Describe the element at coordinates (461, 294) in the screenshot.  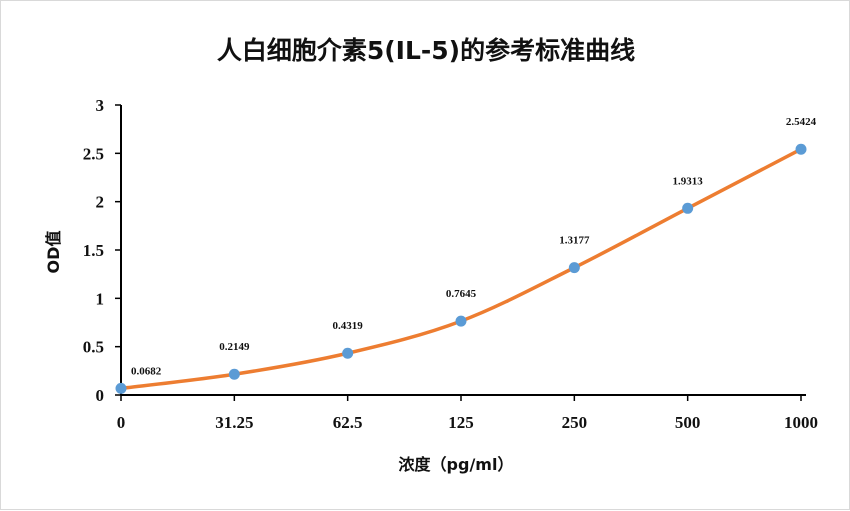
I see `data-label: 0.7645` at that location.